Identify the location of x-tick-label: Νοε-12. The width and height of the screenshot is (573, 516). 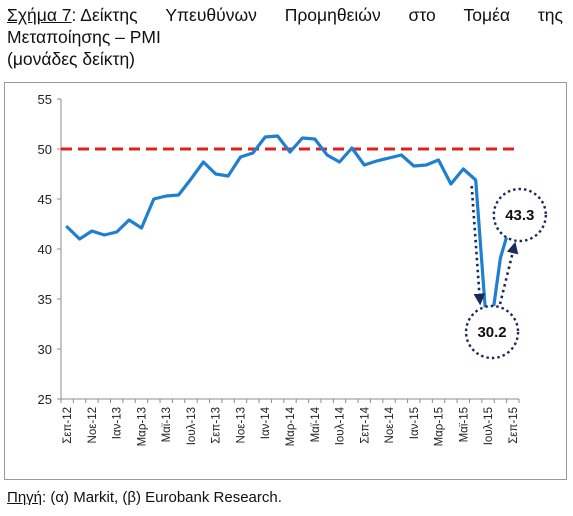
(93, 425).